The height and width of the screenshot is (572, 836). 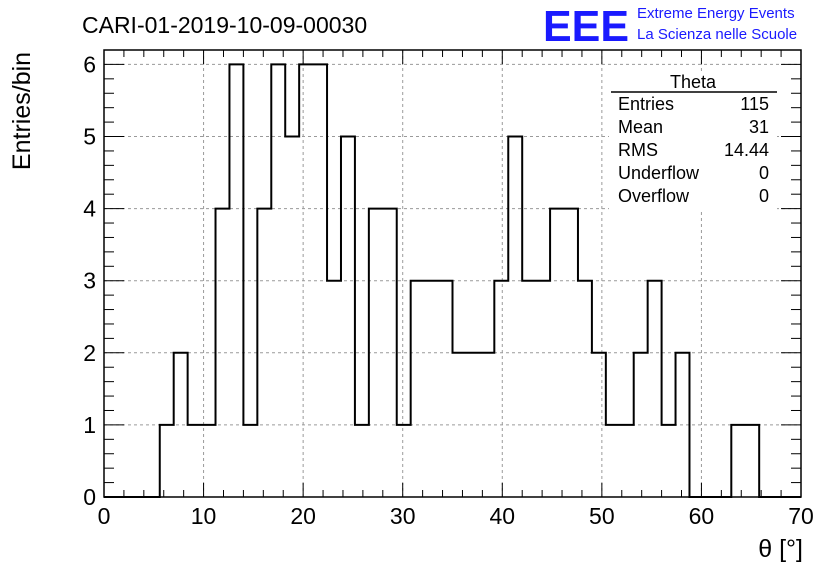 What do you see at coordinates (224, 25) in the screenshot?
I see `run-title: CARI-01-2019-10-09-00030` at bounding box center [224, 25].